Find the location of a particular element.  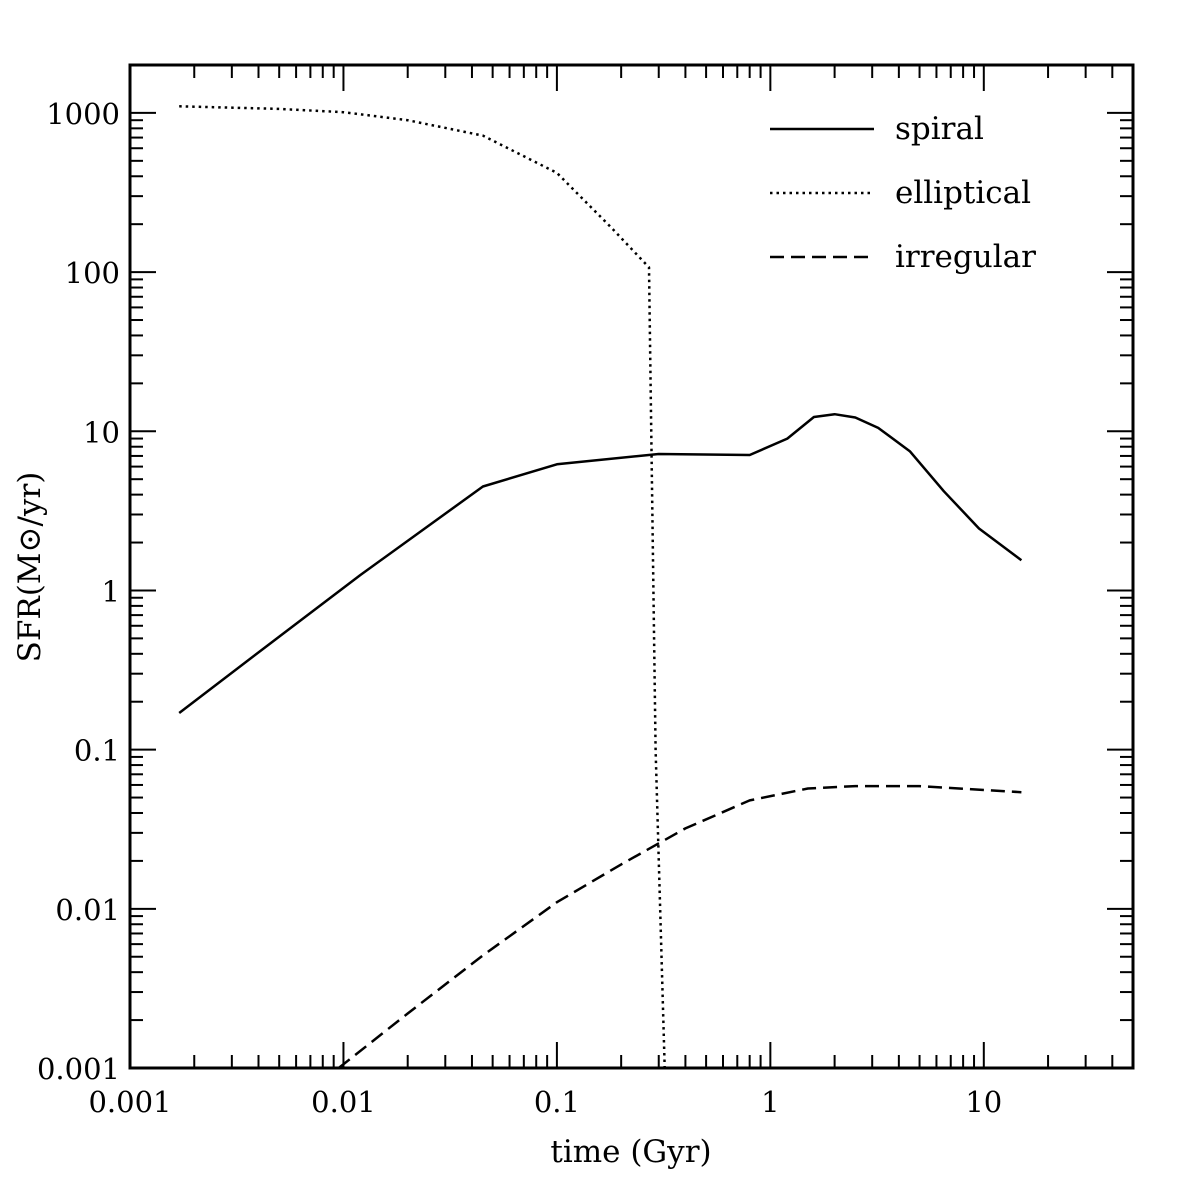

y-tick-label: 0.001 is located at coordinates (78, 1069).